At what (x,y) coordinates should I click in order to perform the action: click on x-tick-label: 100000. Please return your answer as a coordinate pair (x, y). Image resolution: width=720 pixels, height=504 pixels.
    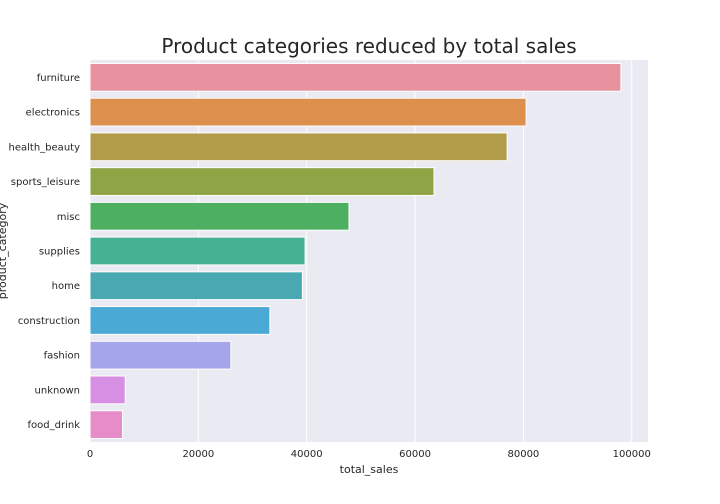
    Looking at the image, I should click on (632, 454).